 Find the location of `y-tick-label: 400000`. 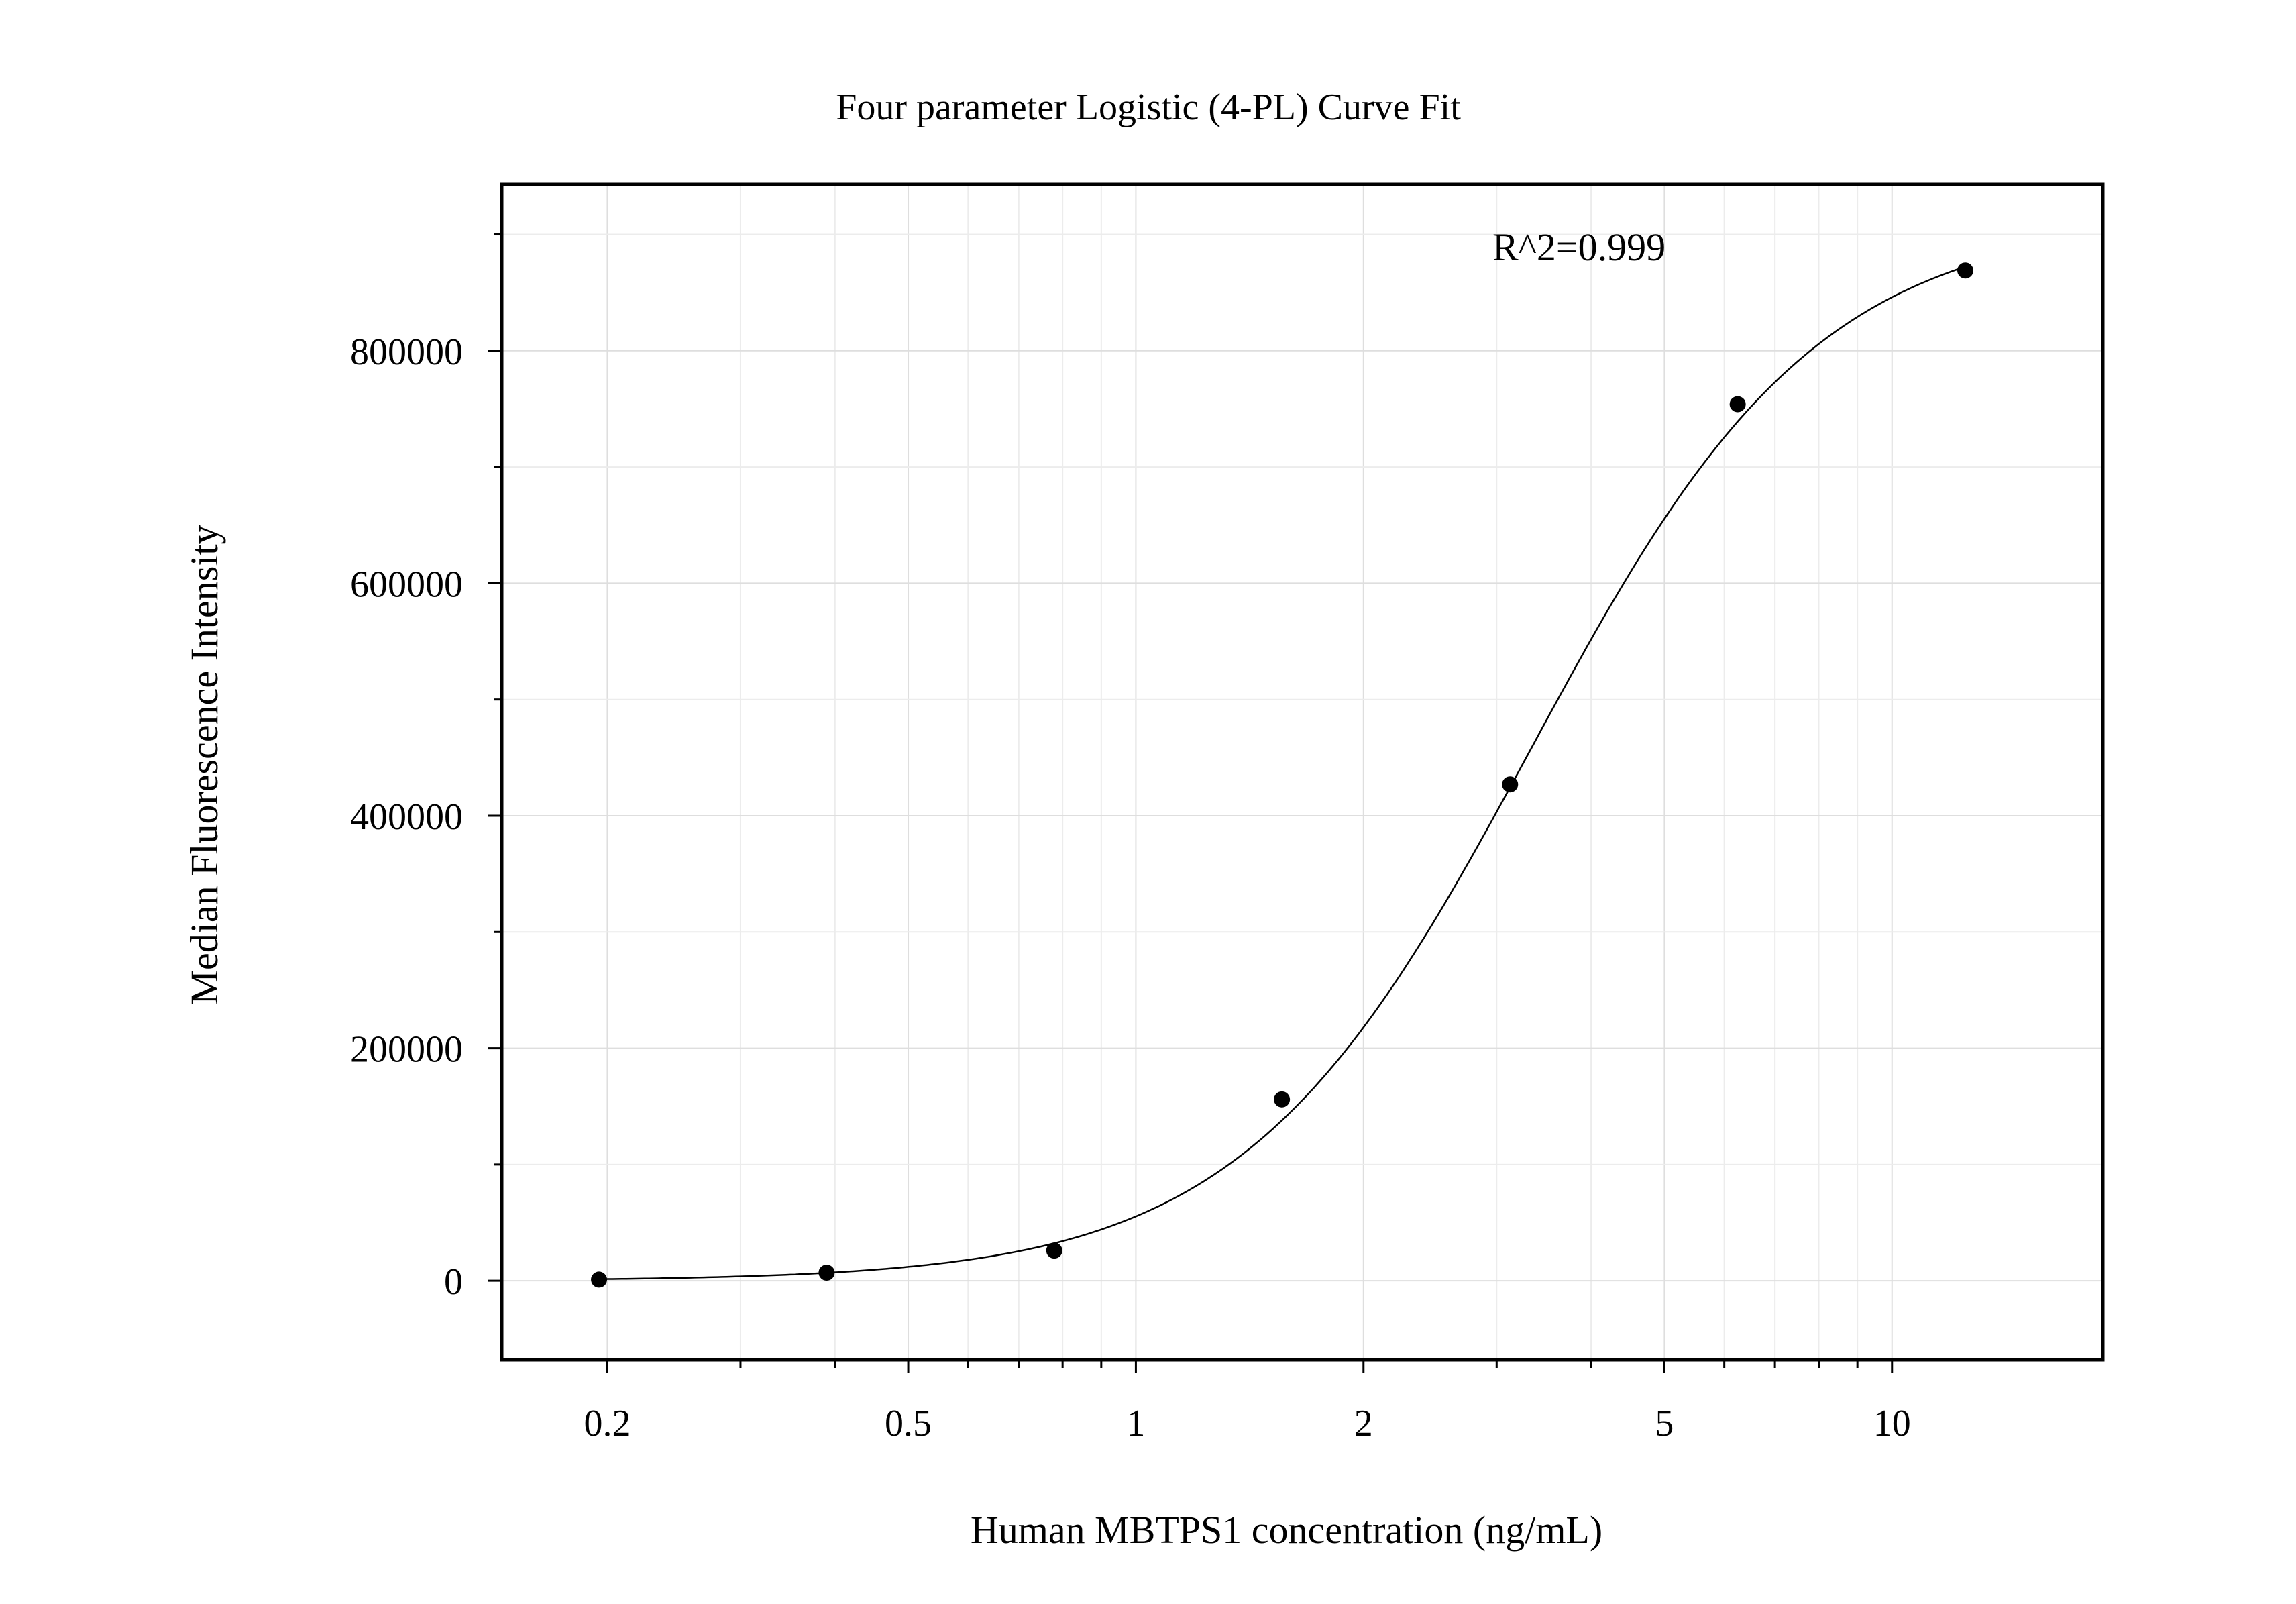

y-tick-label: 400000 is located at coordinates (406, 817).